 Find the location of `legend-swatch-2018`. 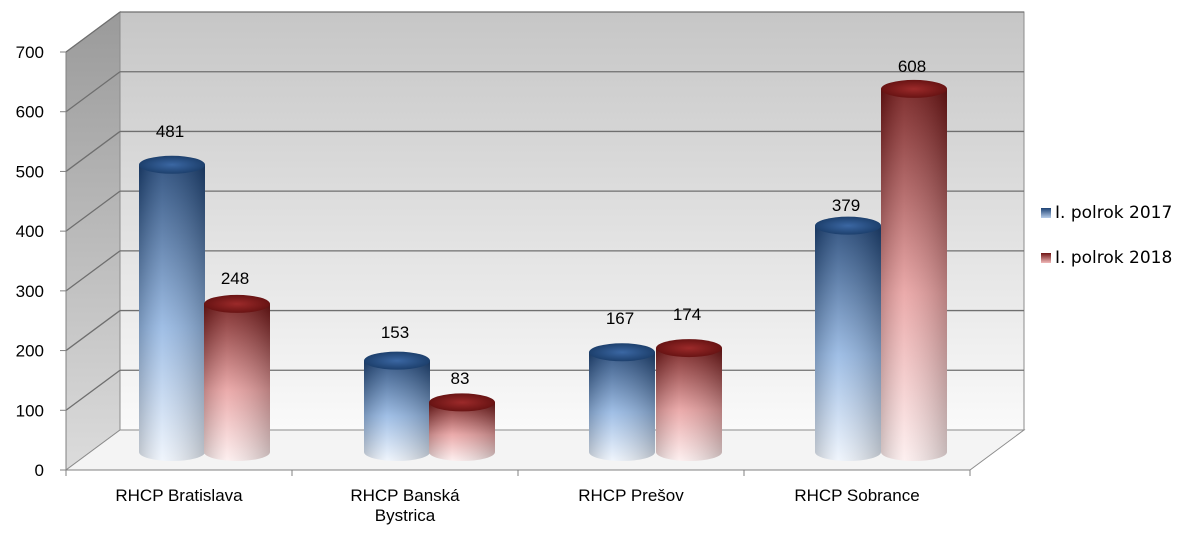

legend-swatch-2018 is located at coordinates (1046, 258).